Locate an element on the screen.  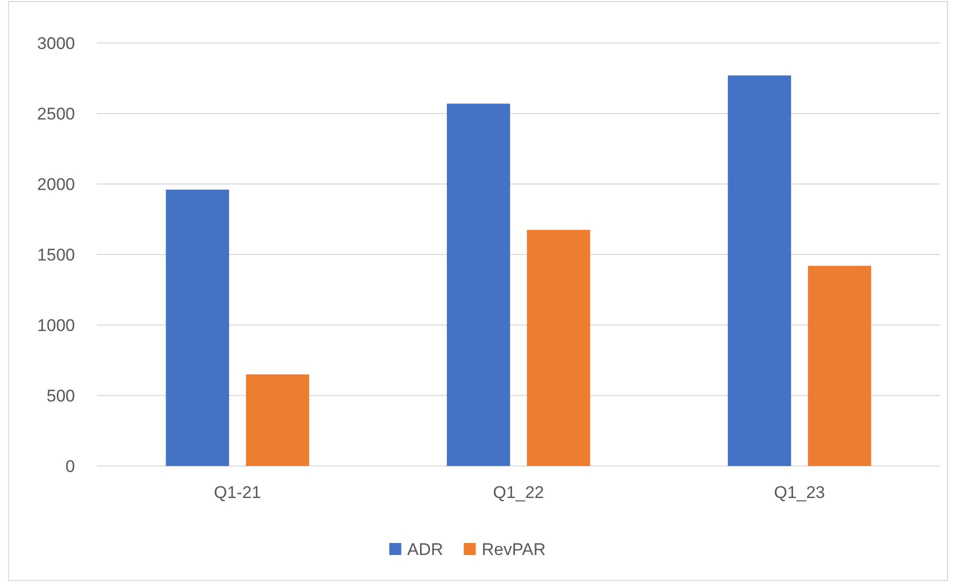
x-tick-label: Q1_23 is located at coordinates (800, 492).